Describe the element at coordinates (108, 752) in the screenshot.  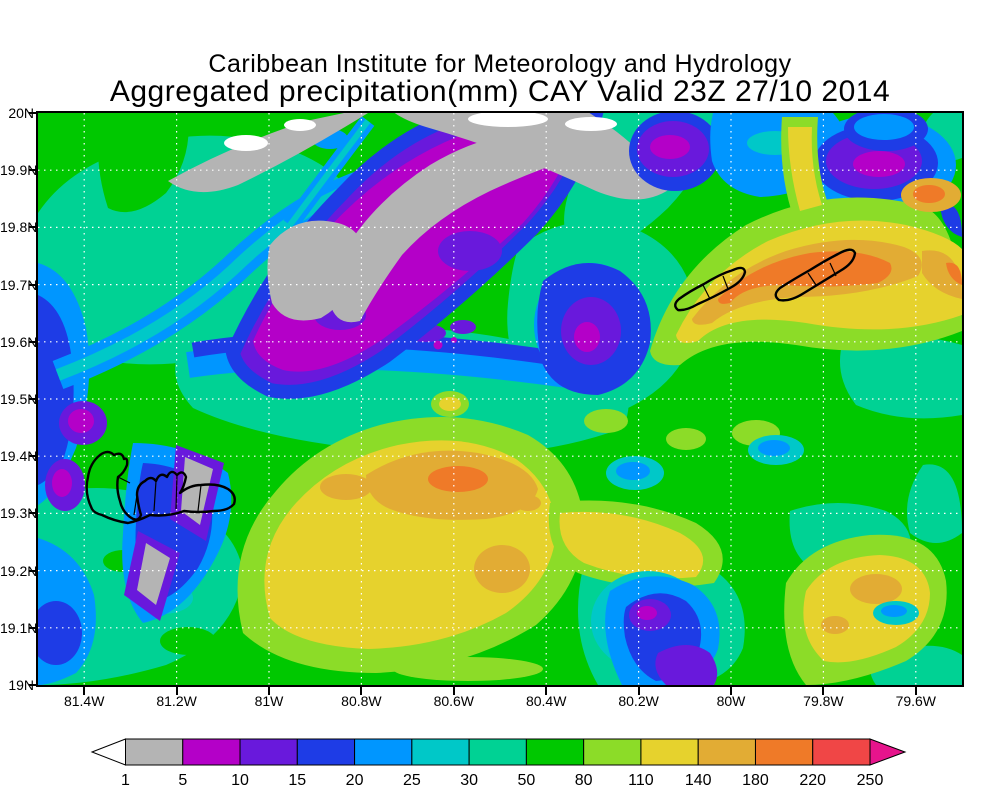
I see `colorbar-below-arrow` at that location.